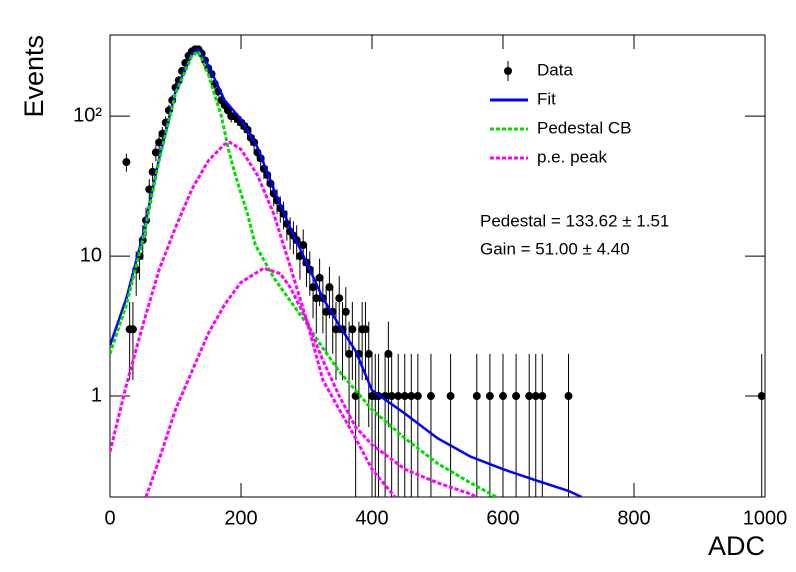  Describe the element at coordinates (96, 395) in the screenshot. I see `y-tick-label: 1` at that location.